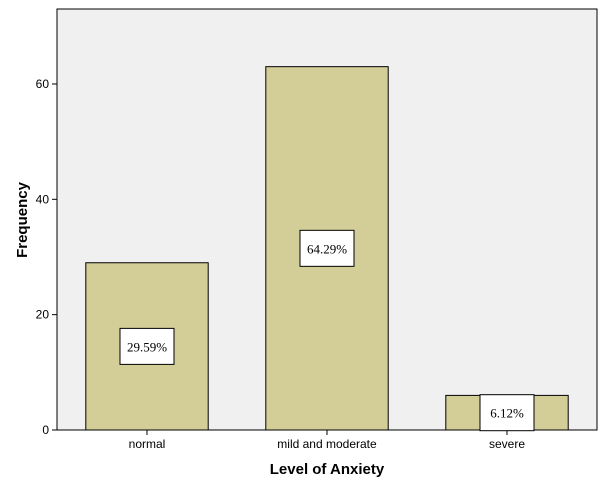  Describe the element at coordinates (507, 444) in the screenshot. I see `x-tick-label: severe` at that location.